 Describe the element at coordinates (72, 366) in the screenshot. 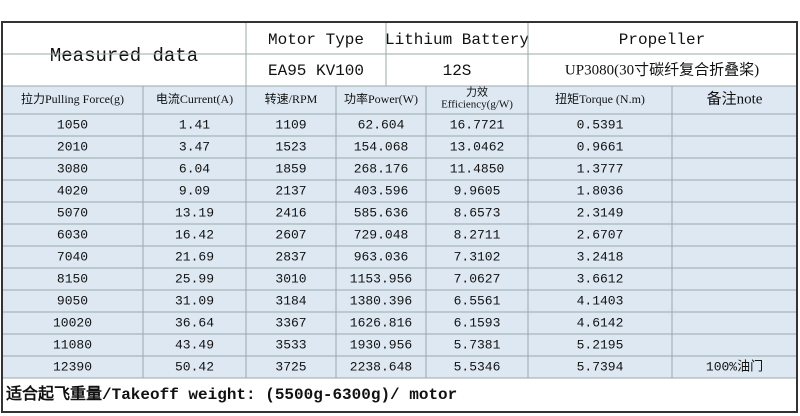

I see `cell: 12390` at that location.